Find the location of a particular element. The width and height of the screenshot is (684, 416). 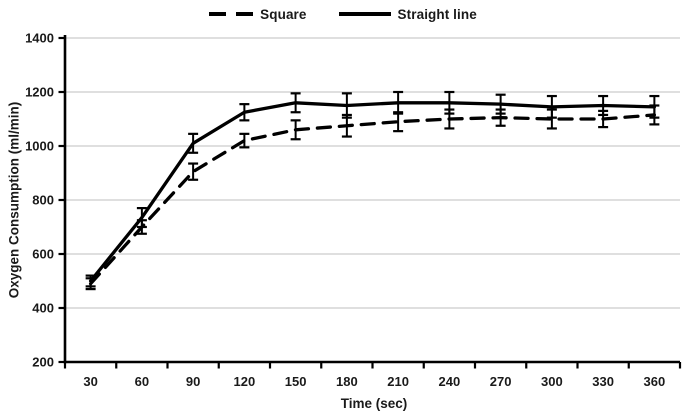

y-tick-label: 400 is located at coordinates (43, 308).